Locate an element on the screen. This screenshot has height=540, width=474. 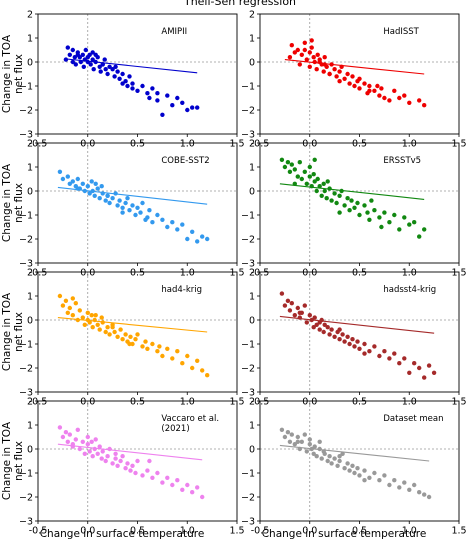
panel-title: Vaccaro et al. (2021) is located at coordinates (190, 424).